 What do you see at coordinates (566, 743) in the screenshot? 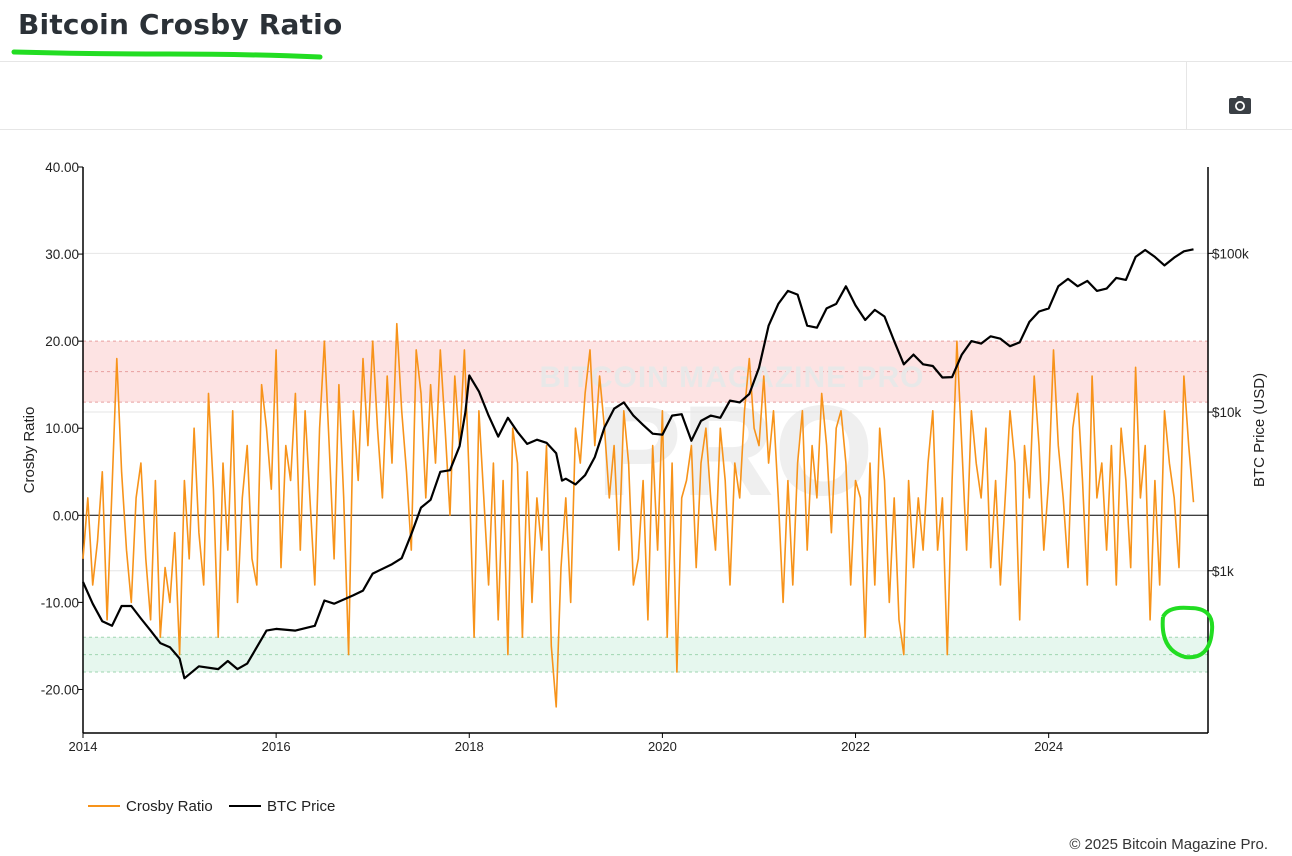
I see `x-axis-ticks: 2014 2016 2018 2020 2022 2024` at bounding box center [566, 743].